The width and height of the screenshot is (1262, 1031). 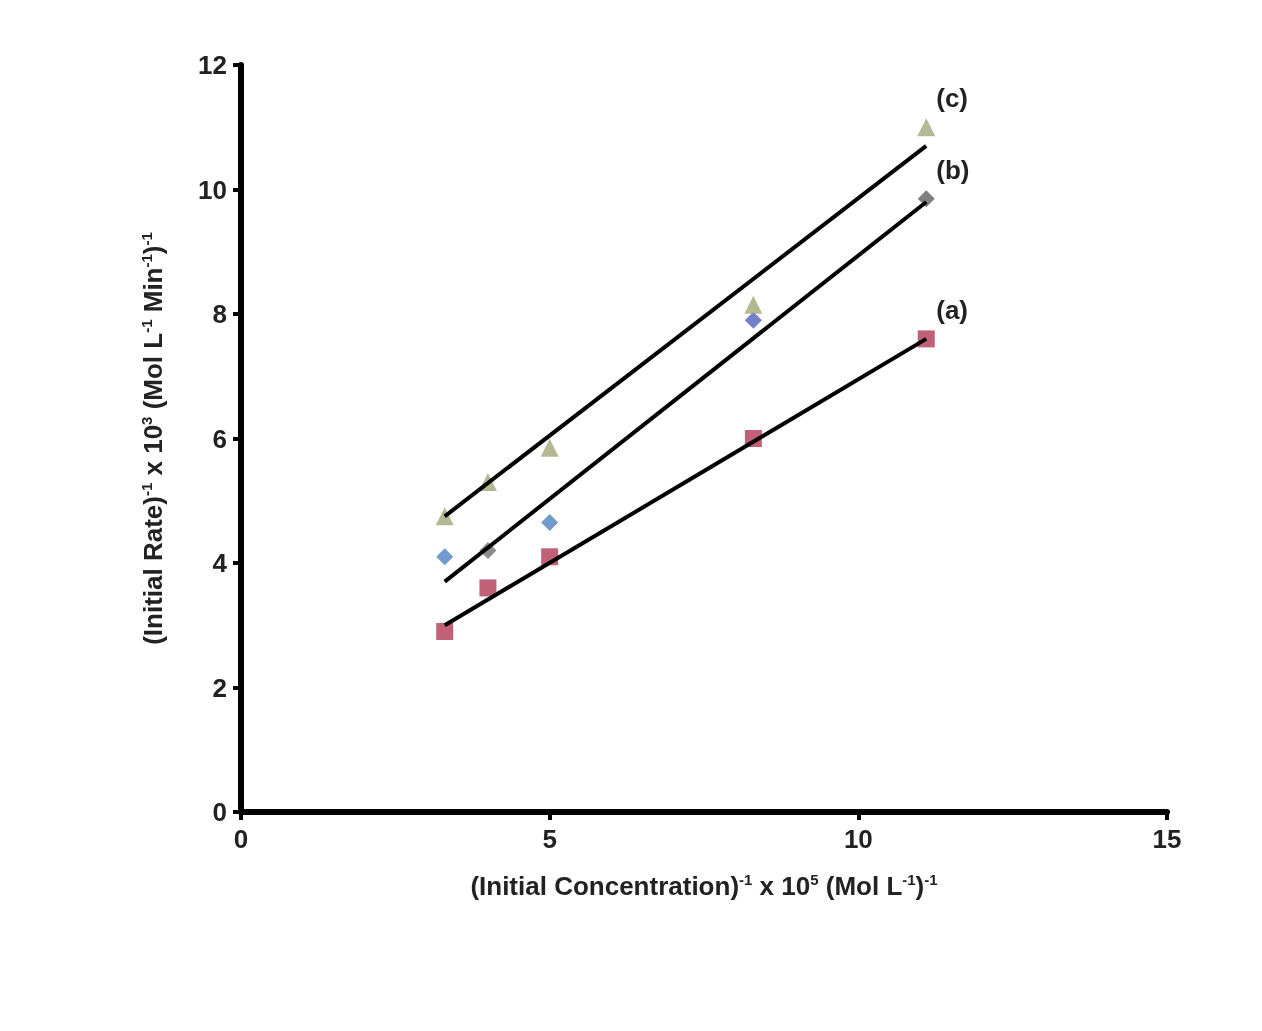 I want to click on y-tick-label: 10, so click(x=212, y=189).